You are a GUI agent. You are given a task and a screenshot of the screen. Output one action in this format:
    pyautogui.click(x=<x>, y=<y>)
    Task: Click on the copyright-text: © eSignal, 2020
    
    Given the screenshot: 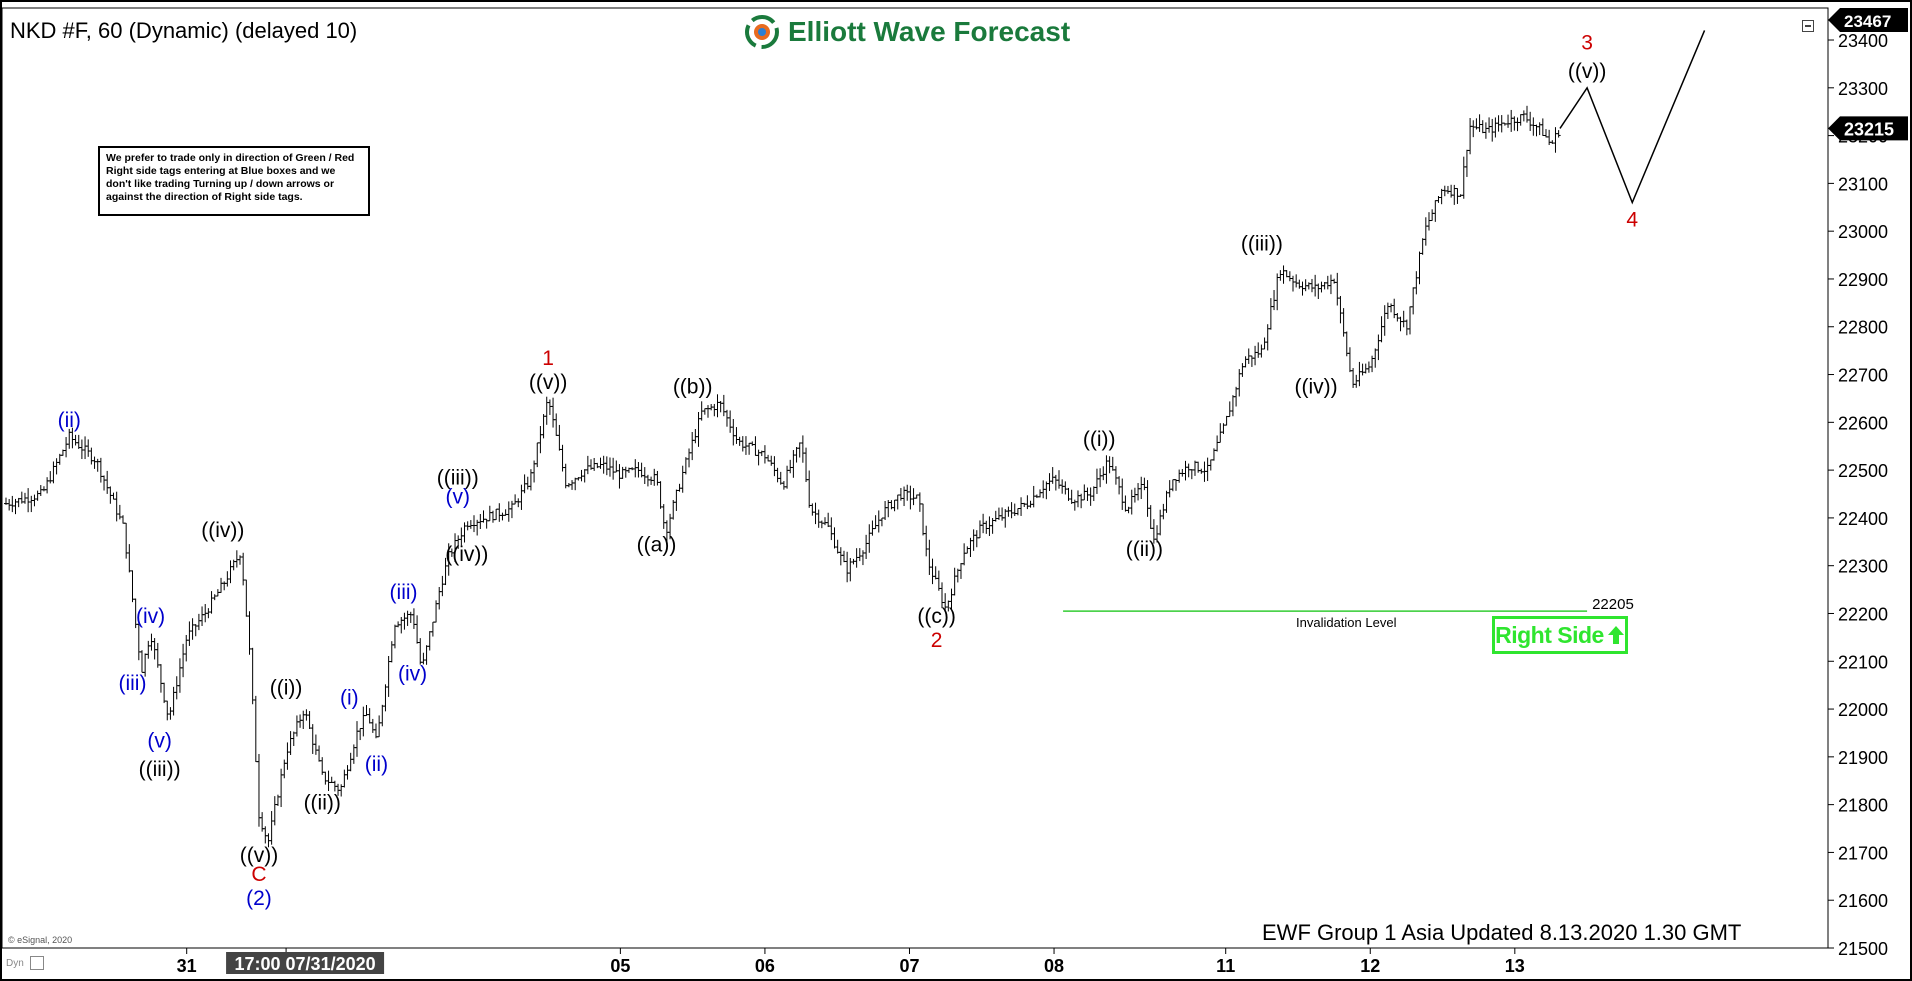 What is the action you would take?
    pyautogui.click(x=40, y=940)
    